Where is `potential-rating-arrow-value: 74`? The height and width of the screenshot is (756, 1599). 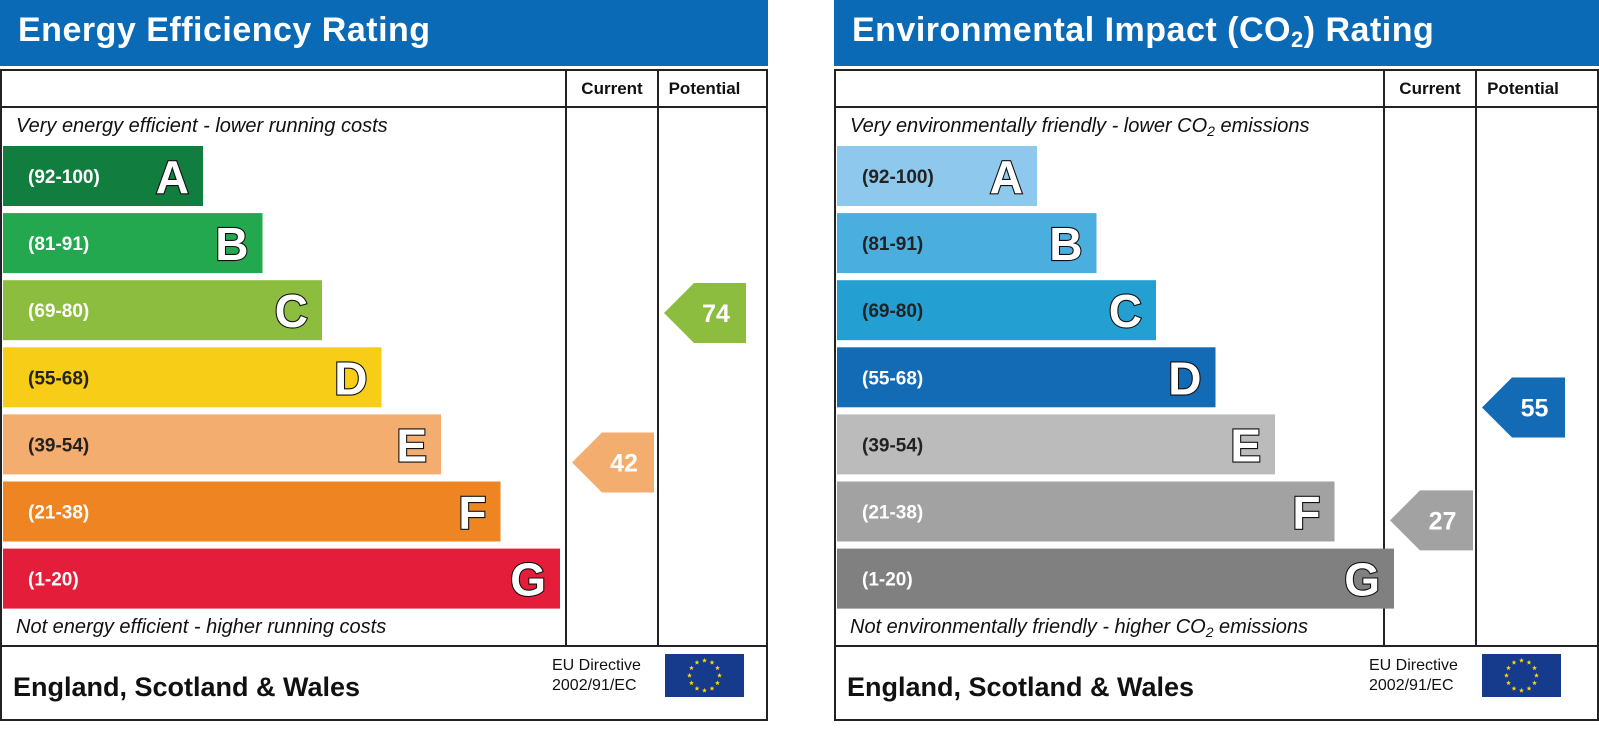 potential-rating-arrow-value: 74 is located at coordinates (716, 314).